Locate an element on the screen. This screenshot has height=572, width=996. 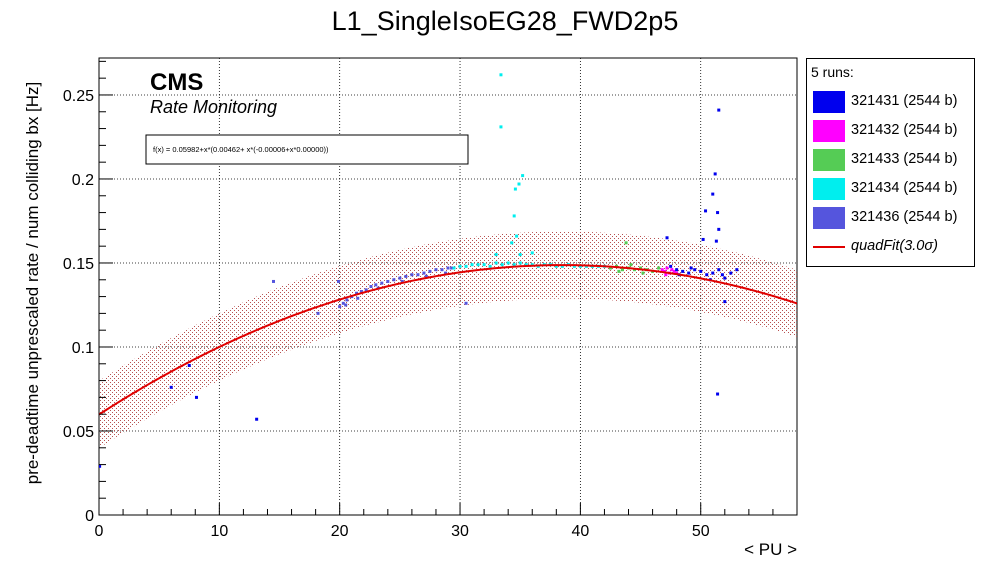
x-axis-label: < PU > is located at coordinates (770, 549).